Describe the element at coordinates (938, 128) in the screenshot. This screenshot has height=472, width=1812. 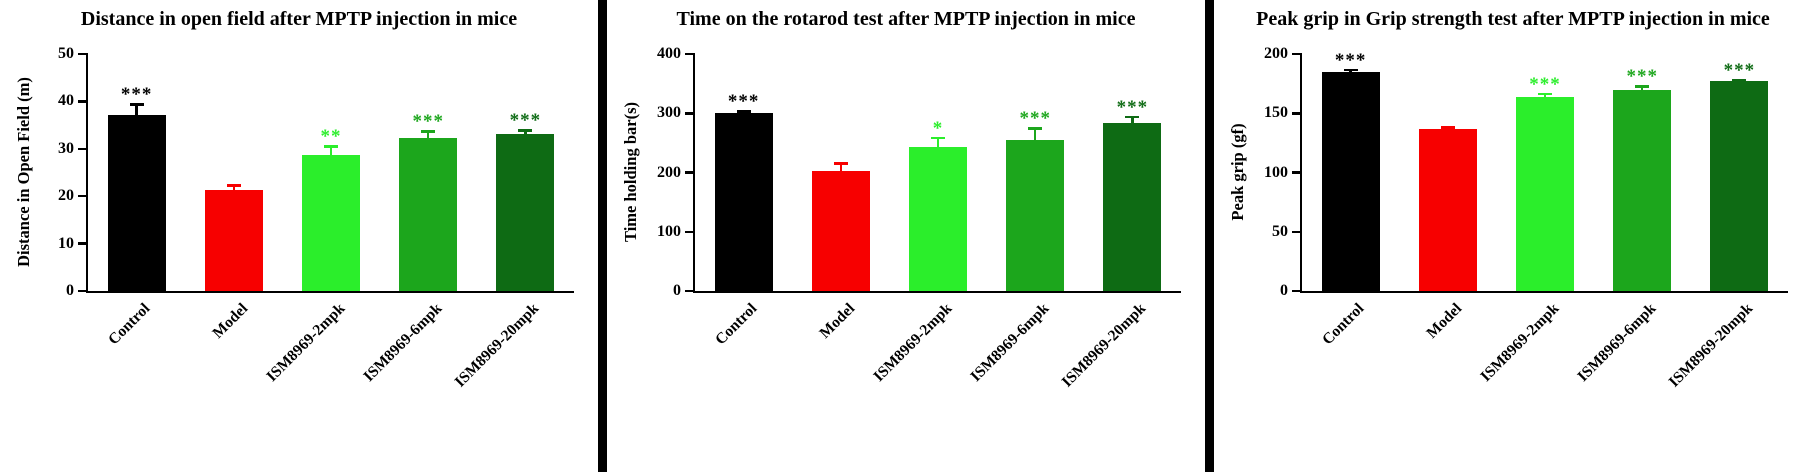
I see `significance-stars: *` at that location.